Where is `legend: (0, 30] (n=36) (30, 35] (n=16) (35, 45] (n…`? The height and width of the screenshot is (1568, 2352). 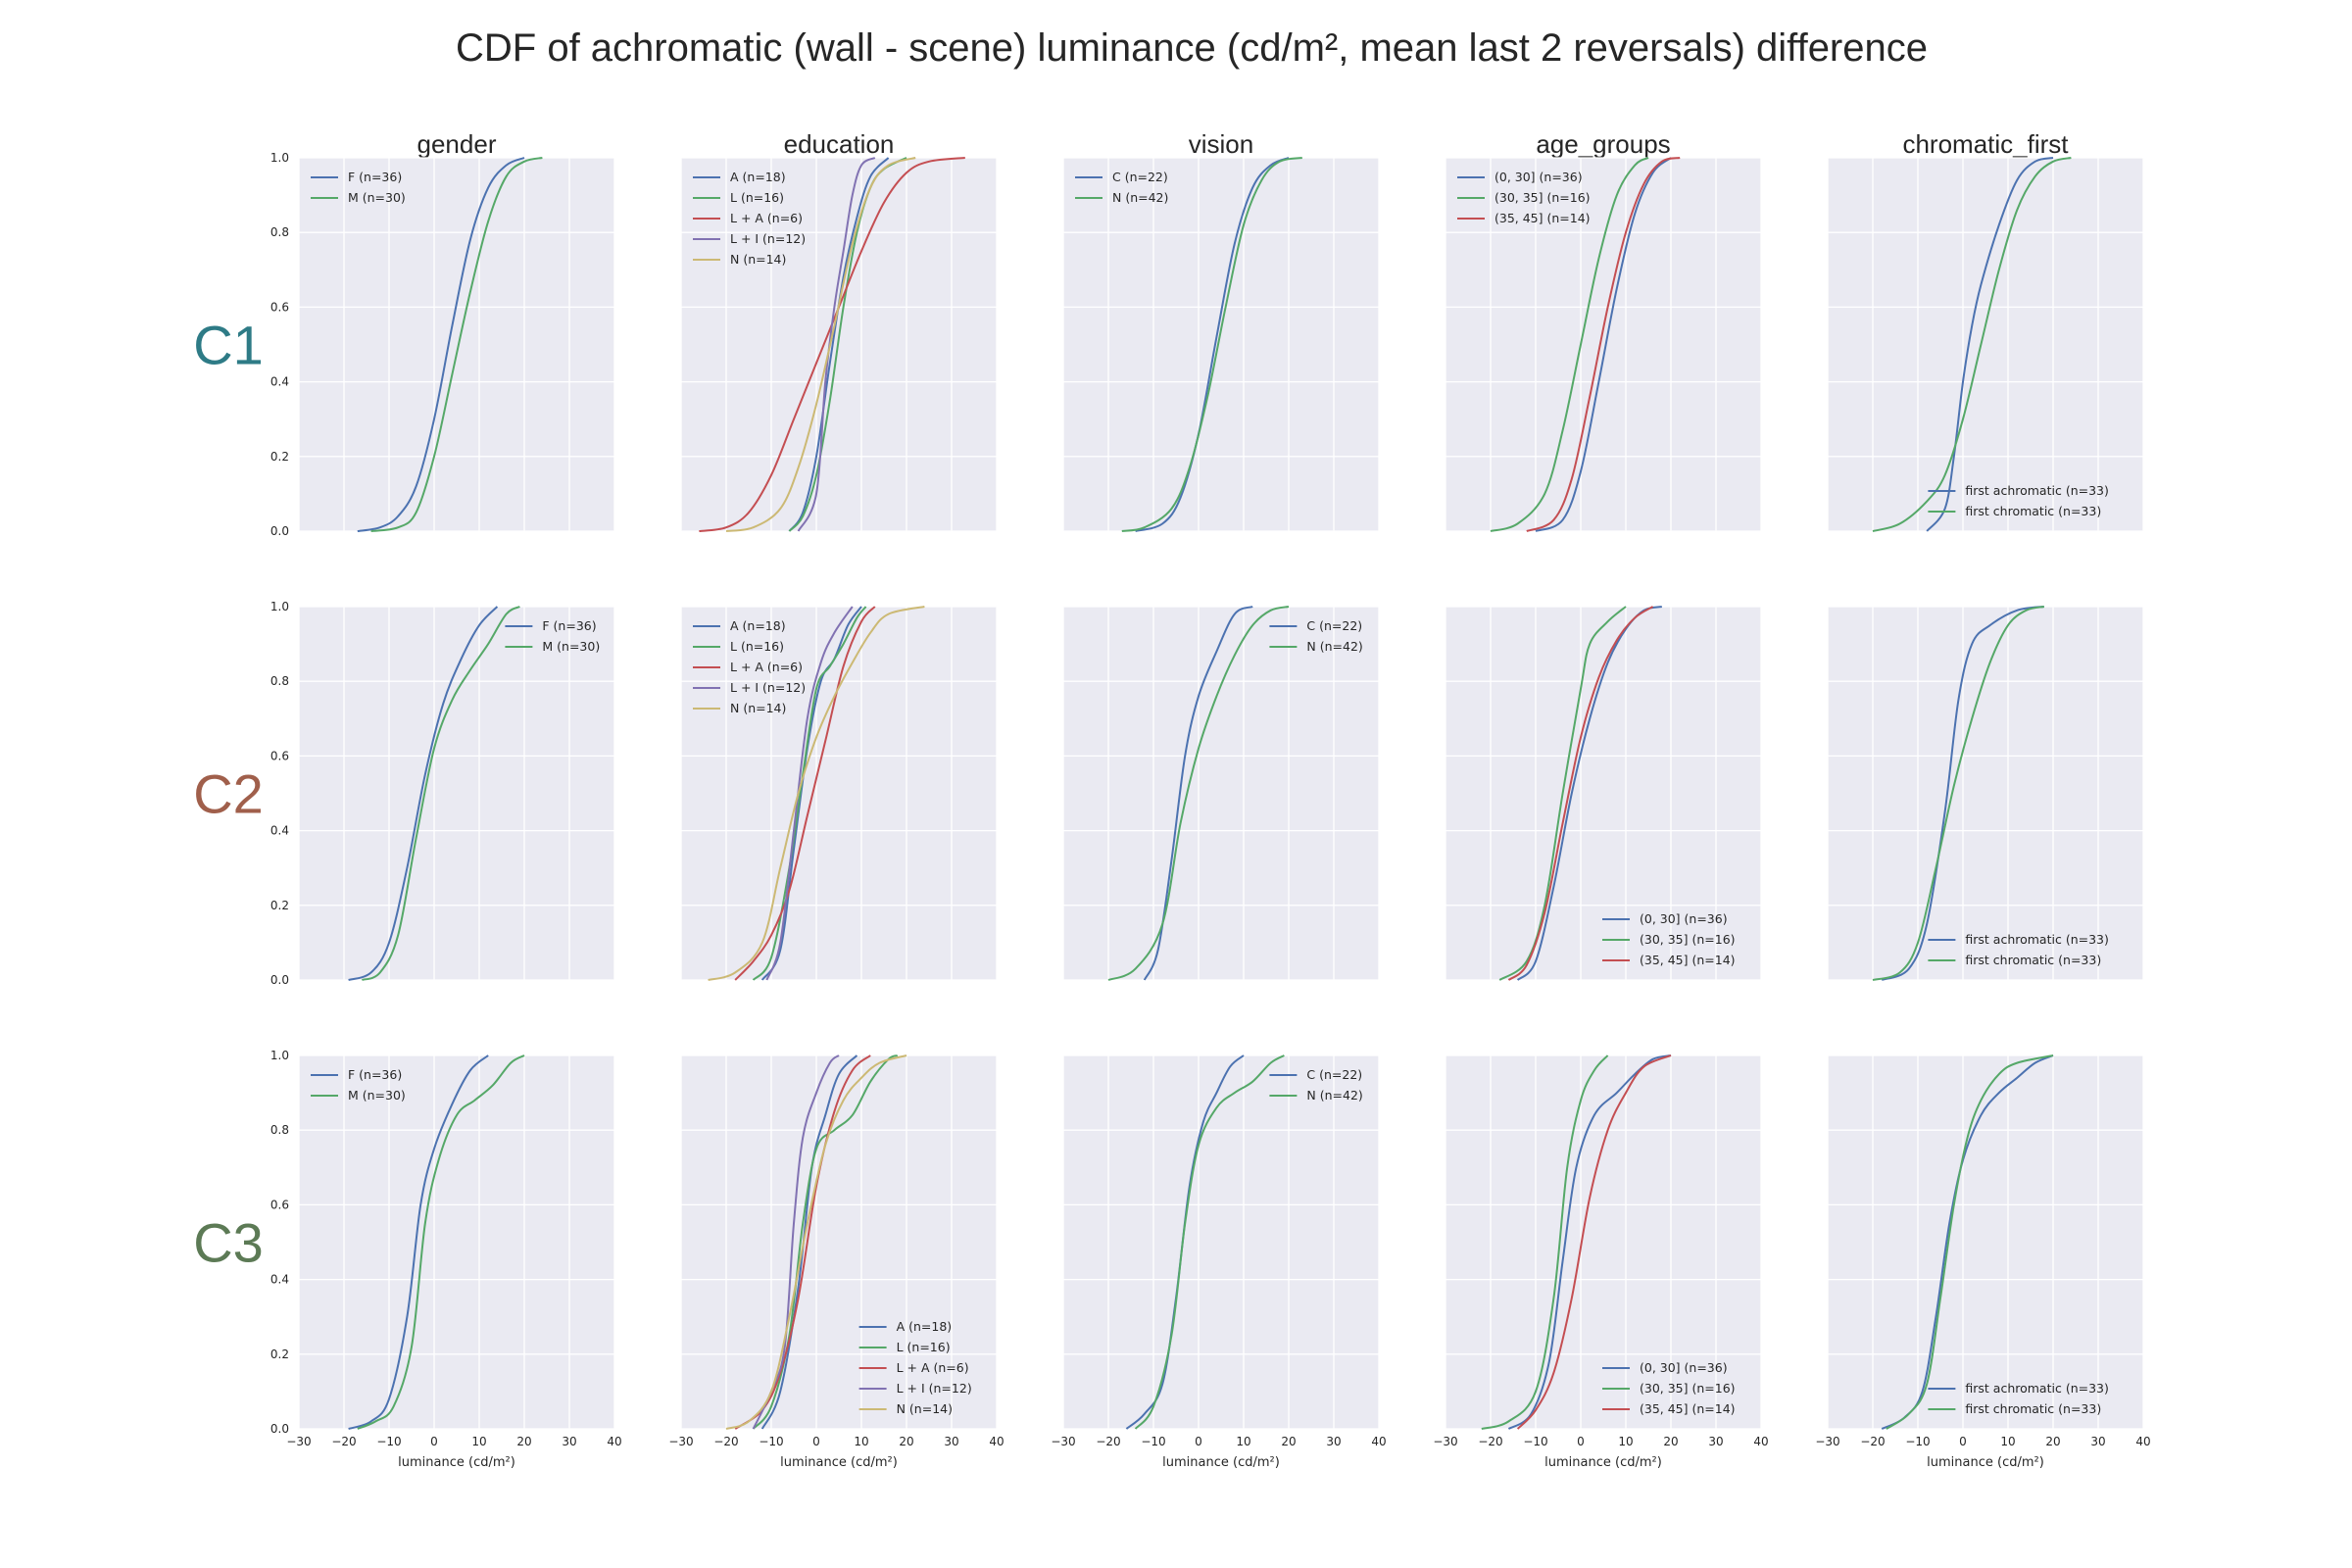
legend: (0, 30] (n=36) (30, 35] (n=16) (35, 45] (n… is located at coordinates (1669, 939).